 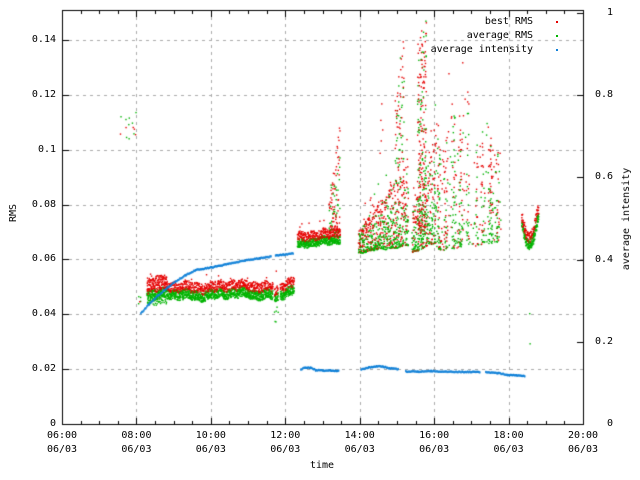 What do you see at coordinates (43, 40) in the screenshot?
I see `y-tick-label: 0.14` at bounding box center [43, 40].